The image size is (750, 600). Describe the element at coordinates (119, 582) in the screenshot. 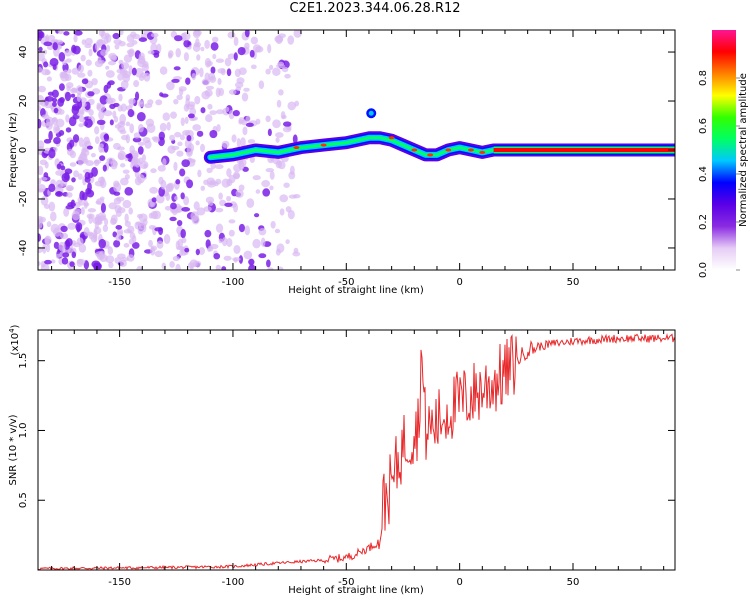

I see `x-tick-label: -150` at that location.